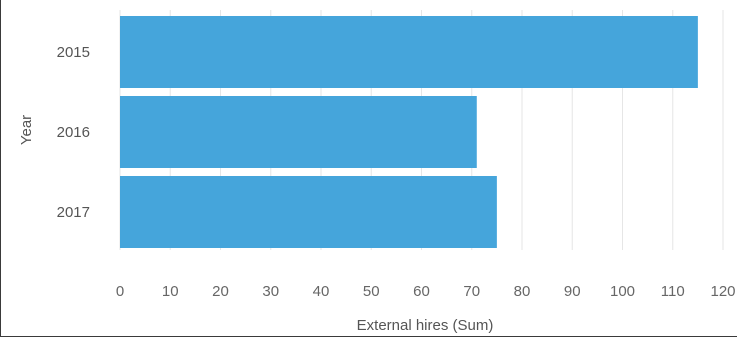  Describe the element at coordinates (722, 291) in the screenshot. I see `x-tick-label: 120` at that location.